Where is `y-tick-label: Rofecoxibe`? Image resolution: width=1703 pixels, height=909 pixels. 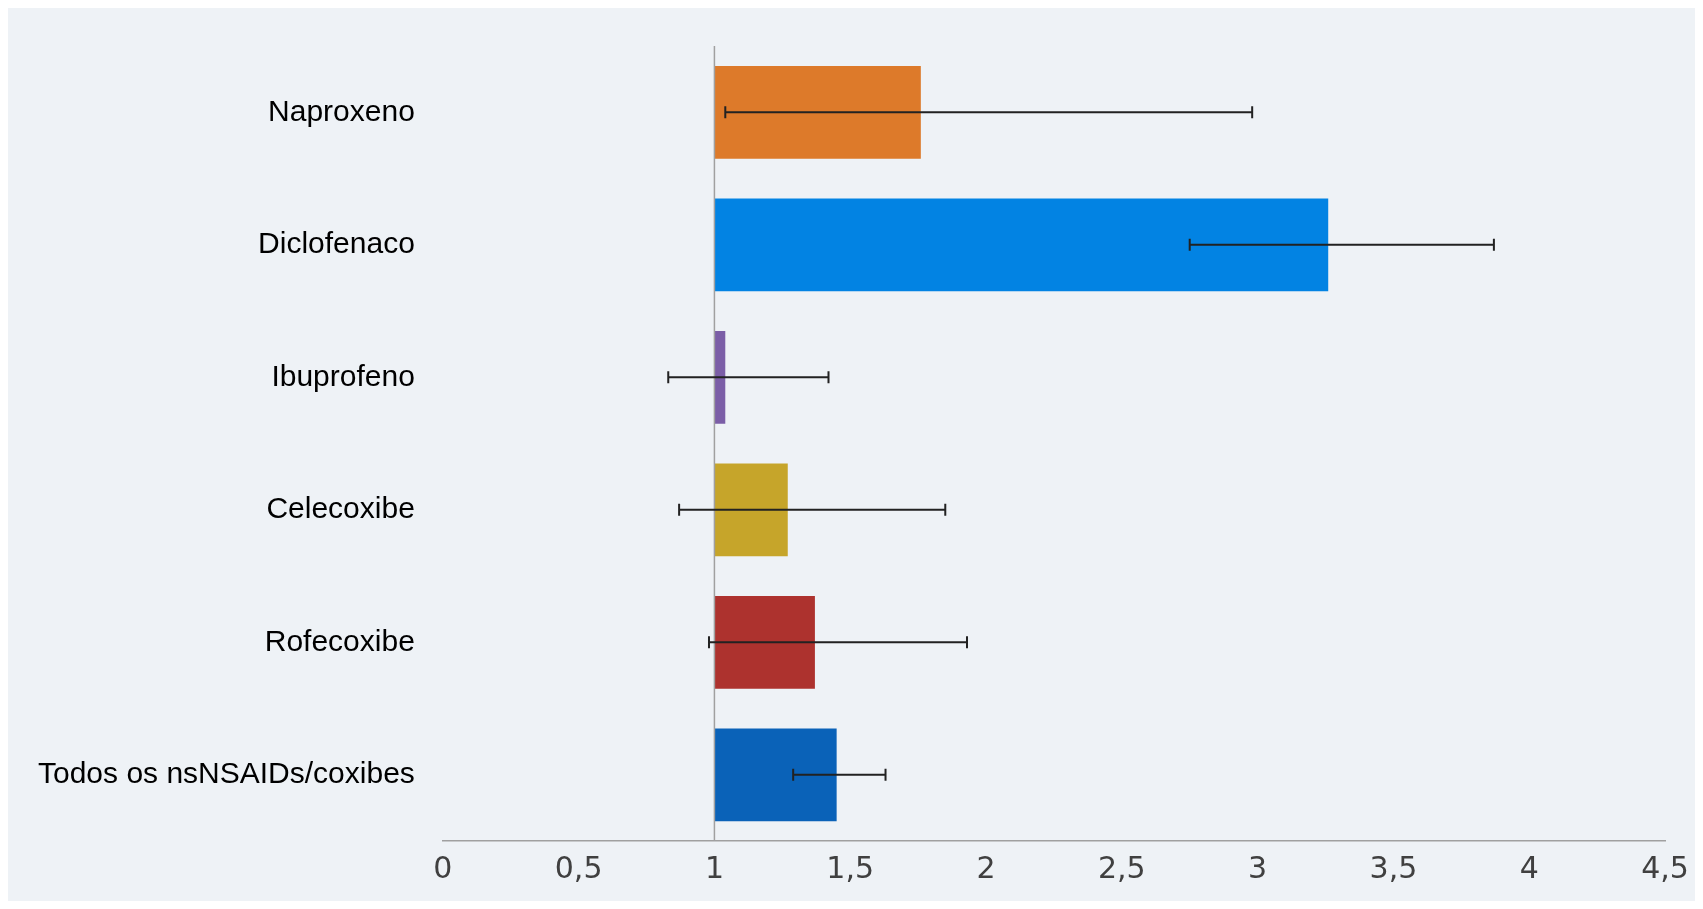 y-tick-label: Rofecoxibe is located at coordinates (339, 640).